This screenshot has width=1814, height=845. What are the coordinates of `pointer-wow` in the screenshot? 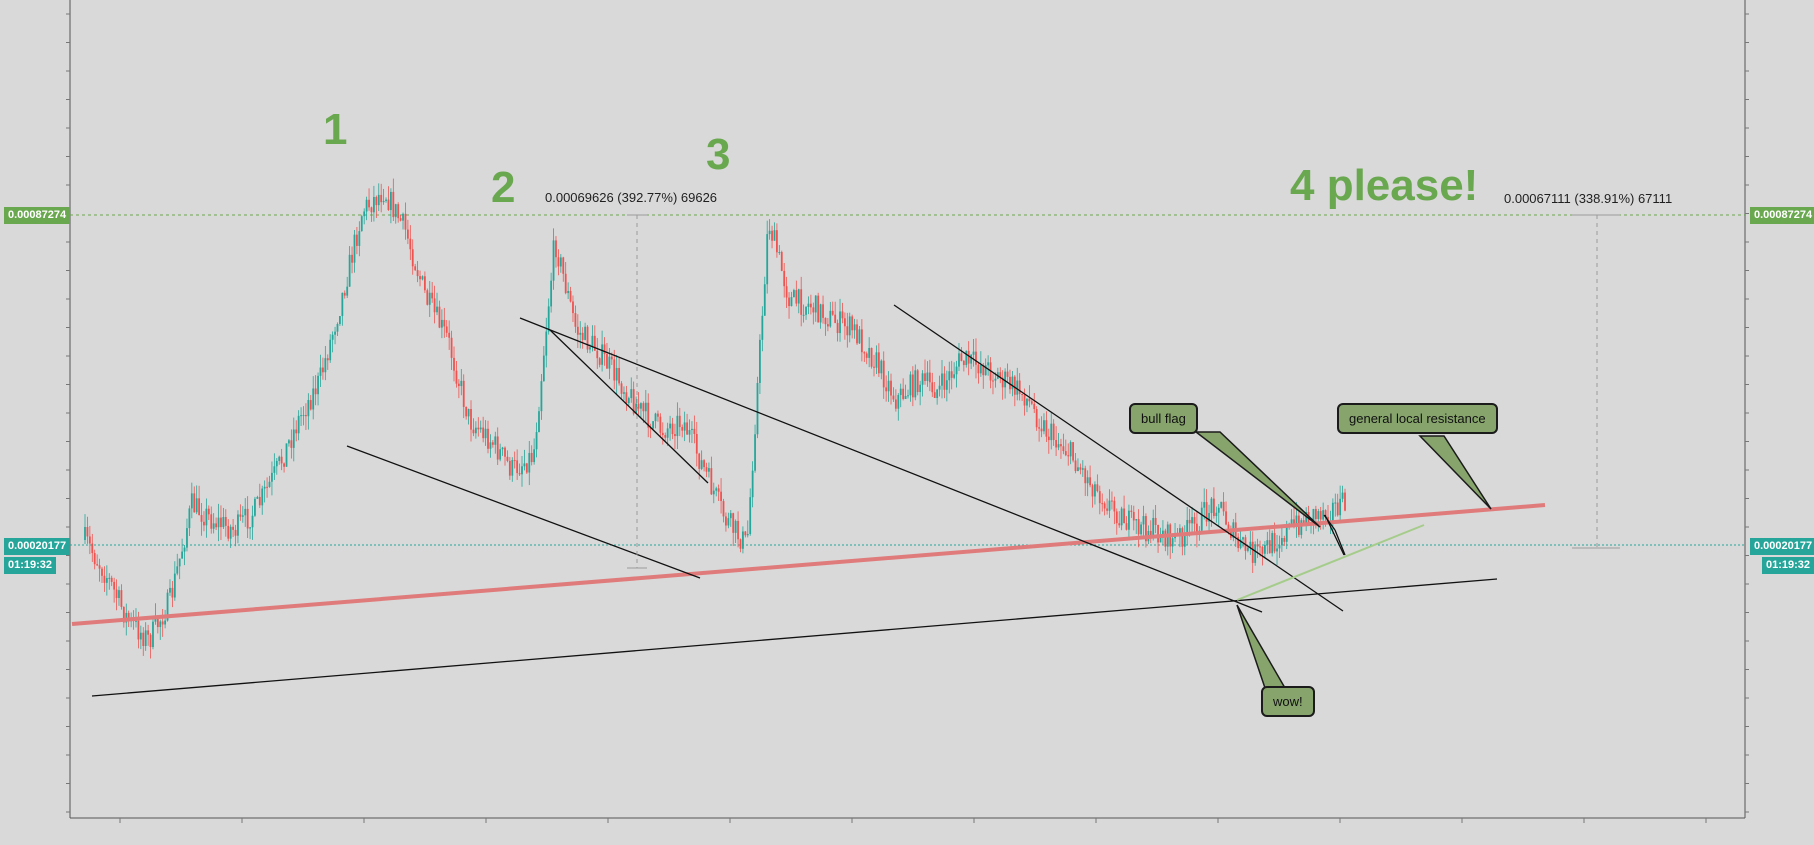 It's located at (1261, 646).